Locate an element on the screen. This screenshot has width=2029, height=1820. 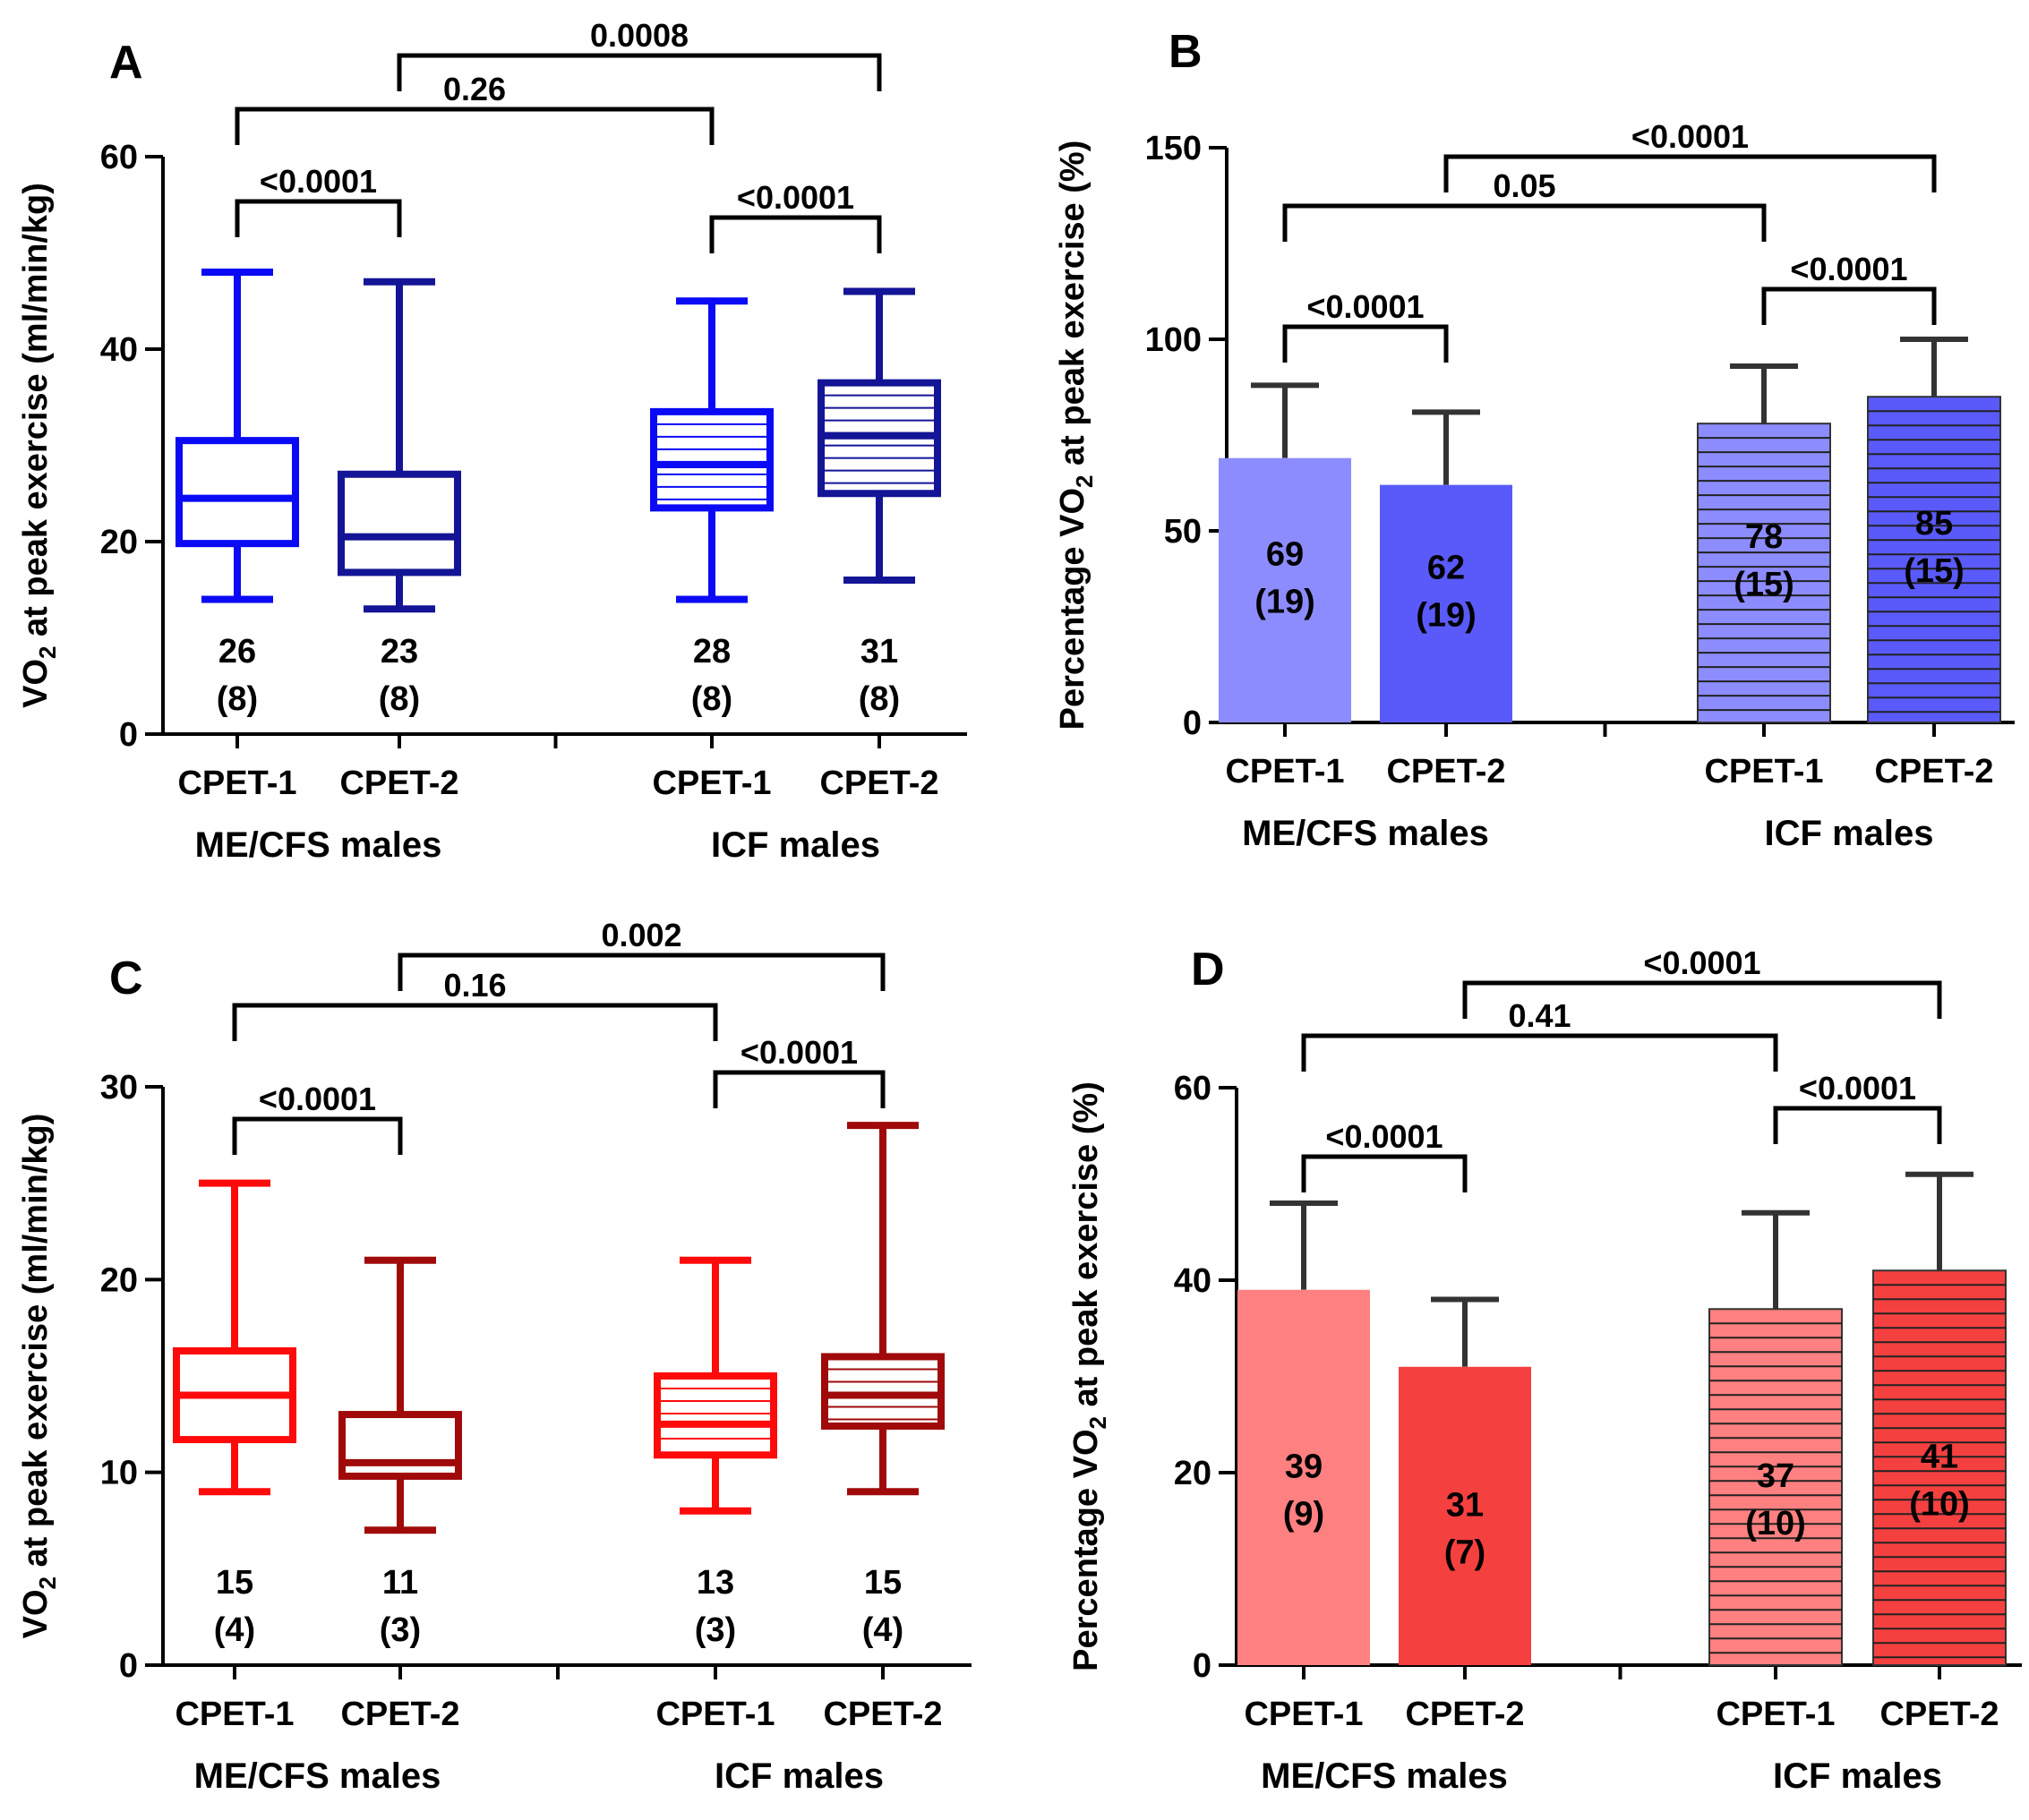
mean-label: 31 is located at coordinates (879, 652).